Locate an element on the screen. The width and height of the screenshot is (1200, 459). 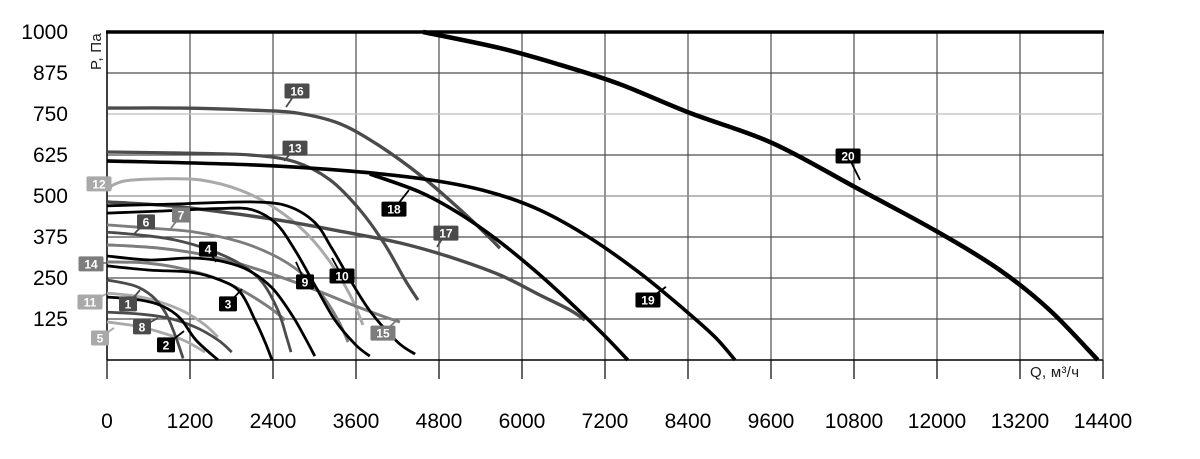
x-tick-label-13200: 13200 is located at coordinates (1020, 421).